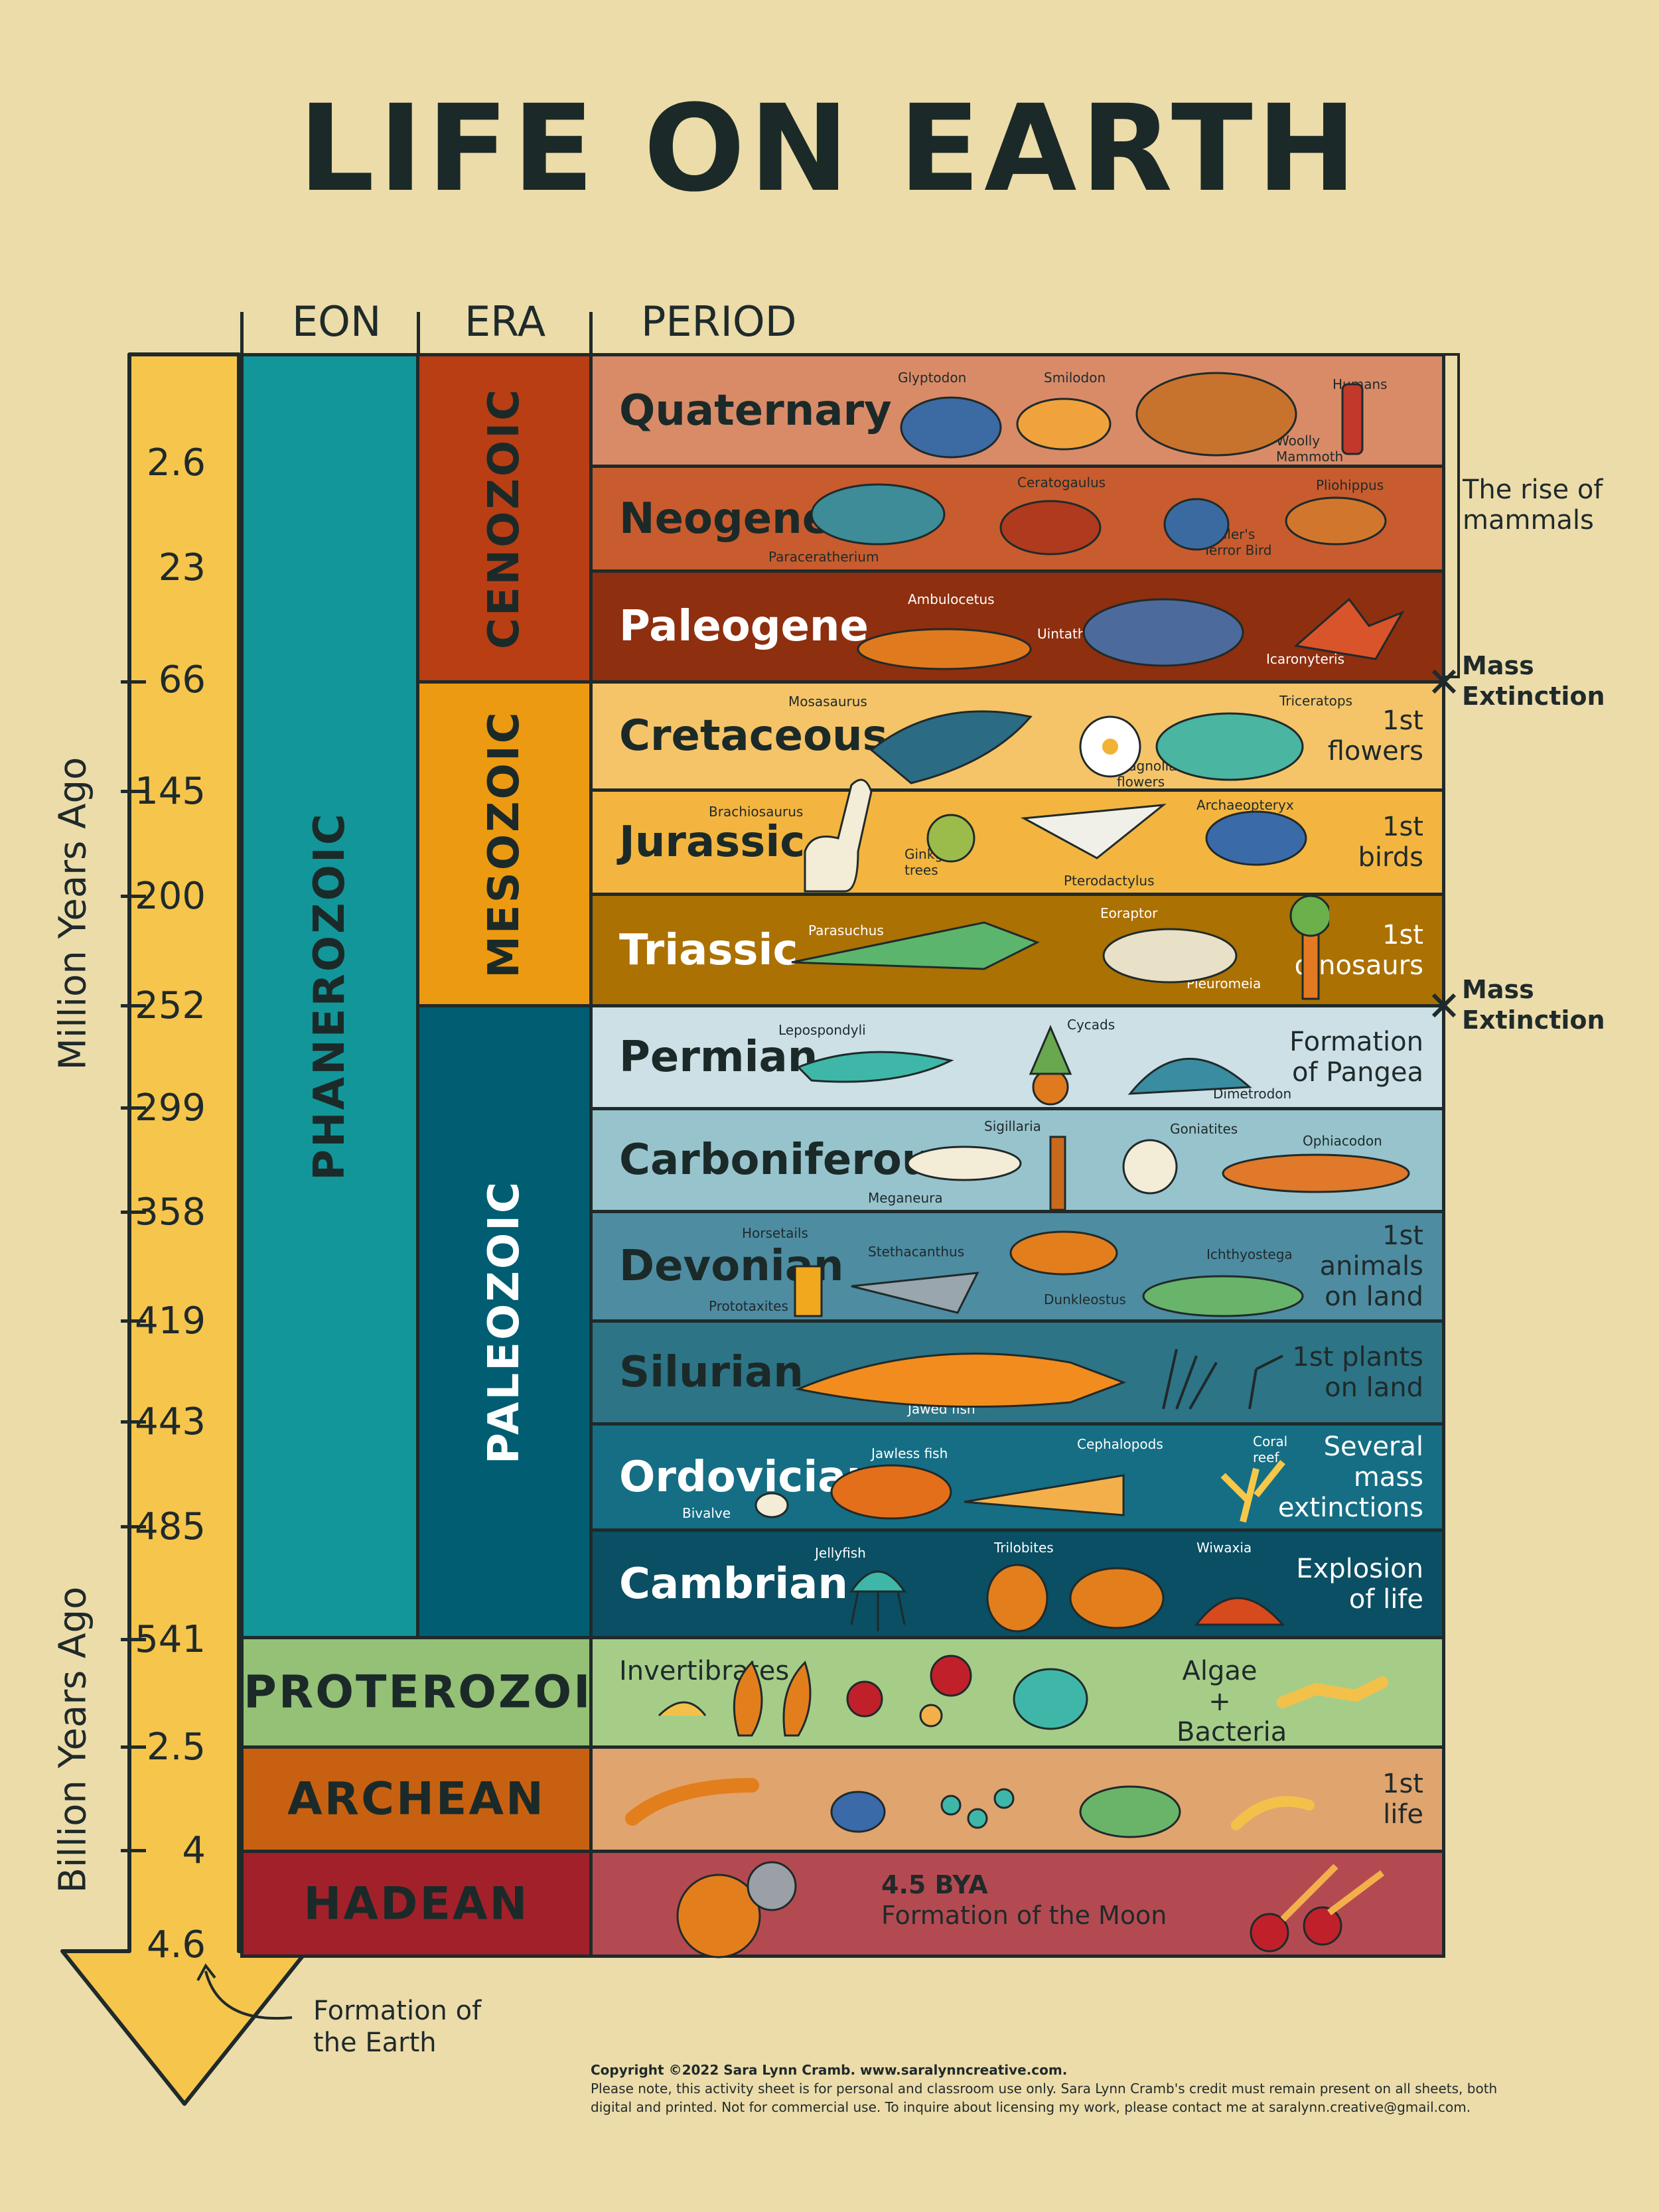 The height and width of the screenshot is (2212, 1659). Describe the element at coordinates (1061, 483) in the screenshot. I see `caption: Ceratogaulus` at that location.